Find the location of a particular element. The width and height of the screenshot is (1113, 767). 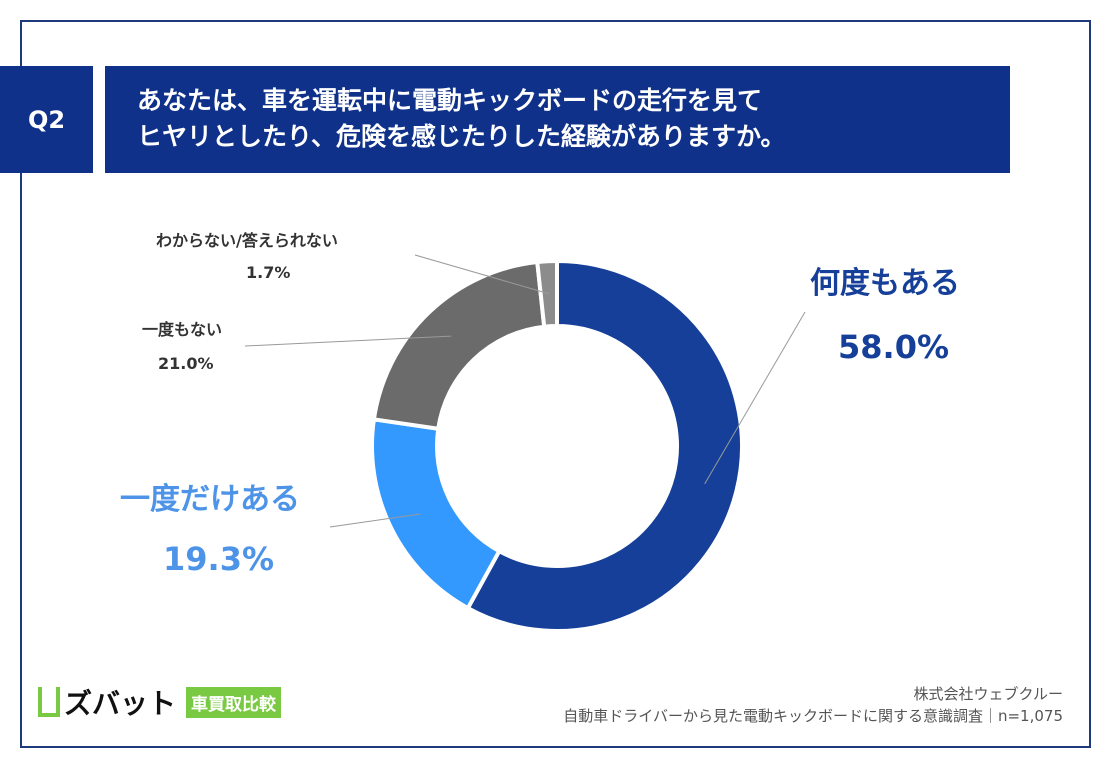

survey-info: 自動車ドライバーから見た電動キックボードに関する意識調査｜n=1,075 is located at coordinates (813, 716).